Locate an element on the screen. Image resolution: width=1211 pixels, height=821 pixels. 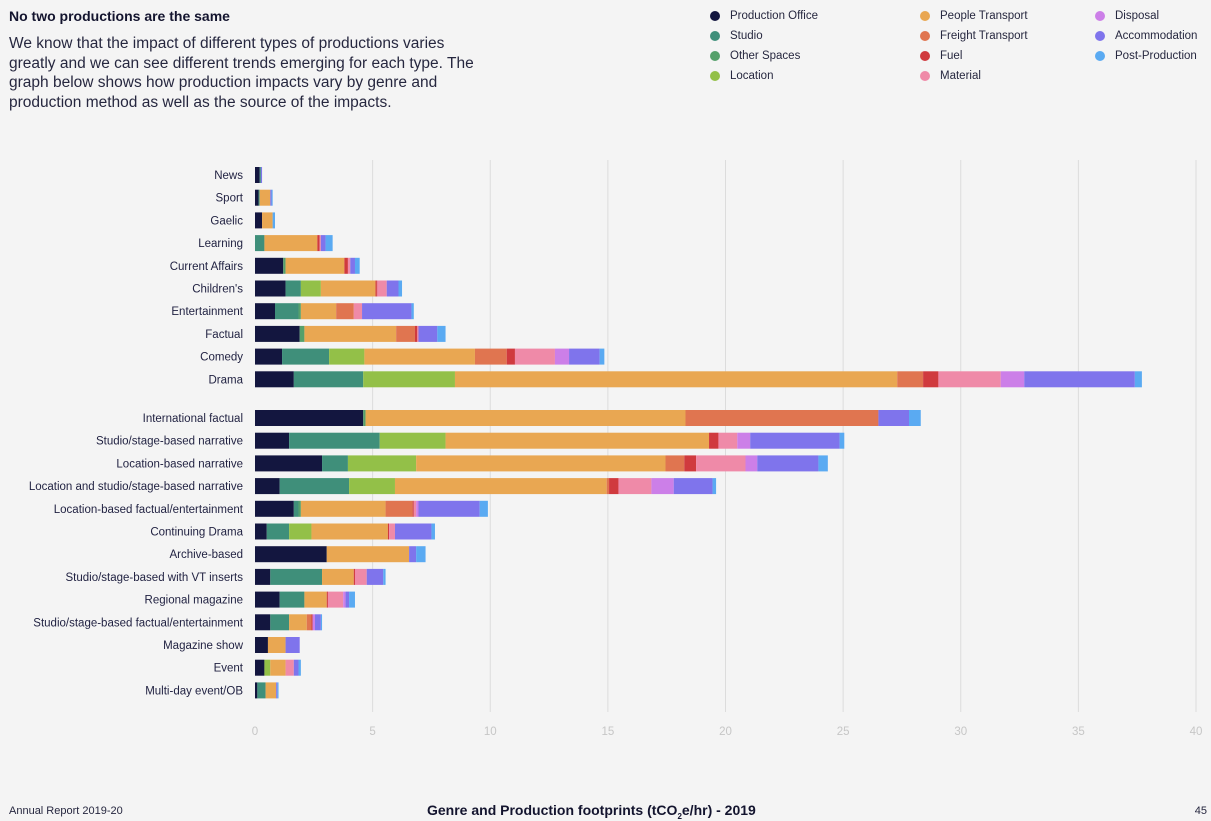
category-label: Multi-day event/OB is located at coordinates (194, 691).